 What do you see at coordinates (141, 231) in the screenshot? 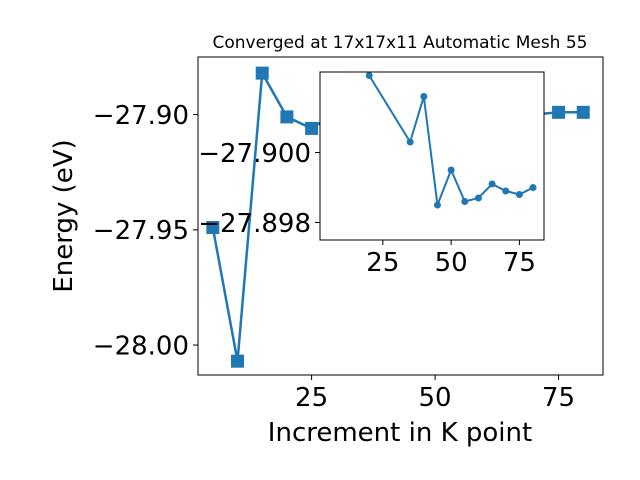
I see `main-y-tick-label: −27.95` at bounding box center [141, 231].